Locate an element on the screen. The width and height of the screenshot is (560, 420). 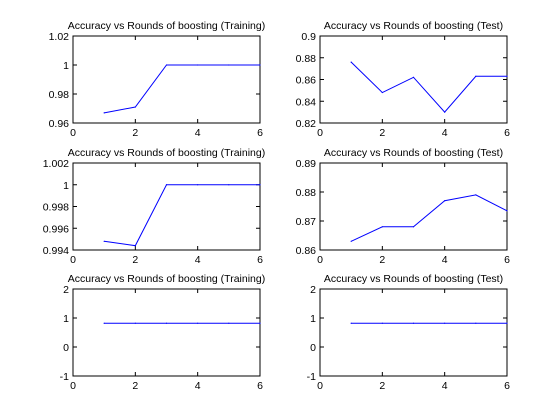
y-tick-label: 0.998 is located at coordinates (56, 208).